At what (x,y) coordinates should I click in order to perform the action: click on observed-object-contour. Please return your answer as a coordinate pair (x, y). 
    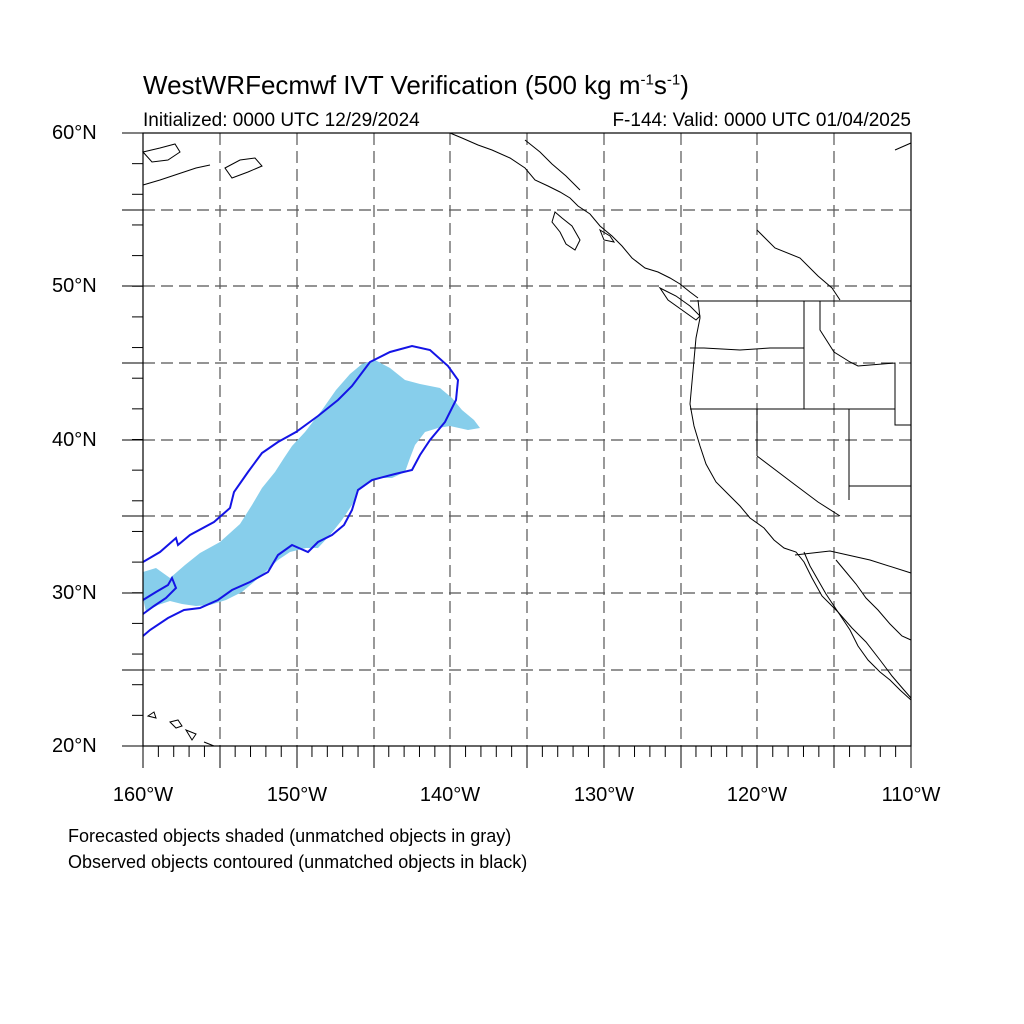
    Looking at the image, I should click on (301, 490).